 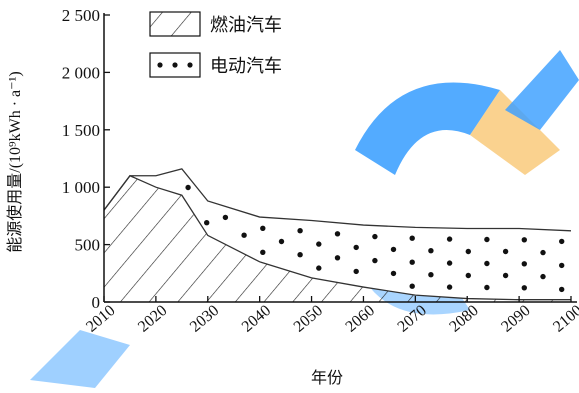 I want to click on y-tick-label: 500, so click(x=88, y=245).